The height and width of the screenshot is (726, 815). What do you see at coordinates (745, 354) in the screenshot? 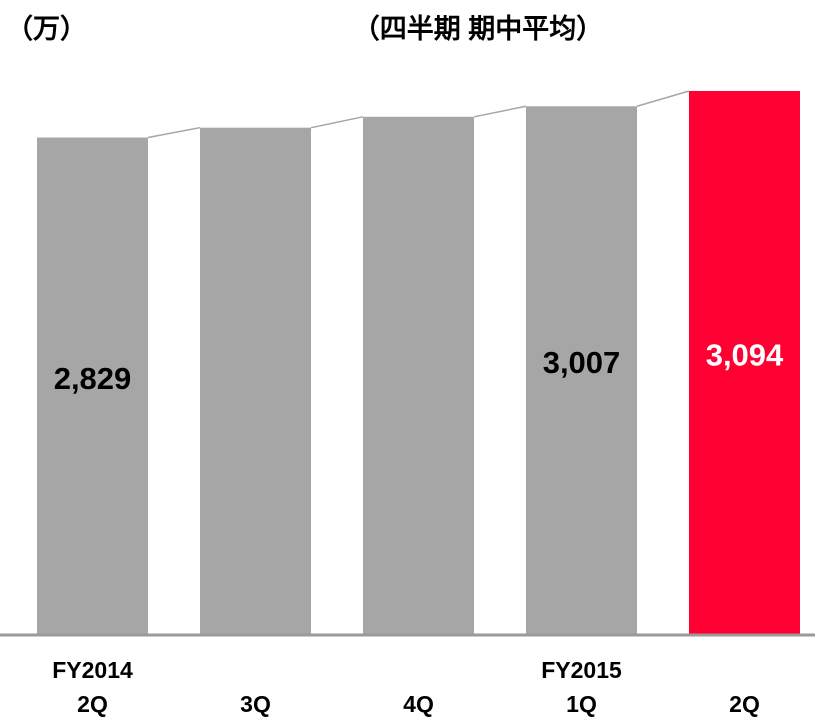
I see `value-label: 3,094` at bounding box center [745, 354].